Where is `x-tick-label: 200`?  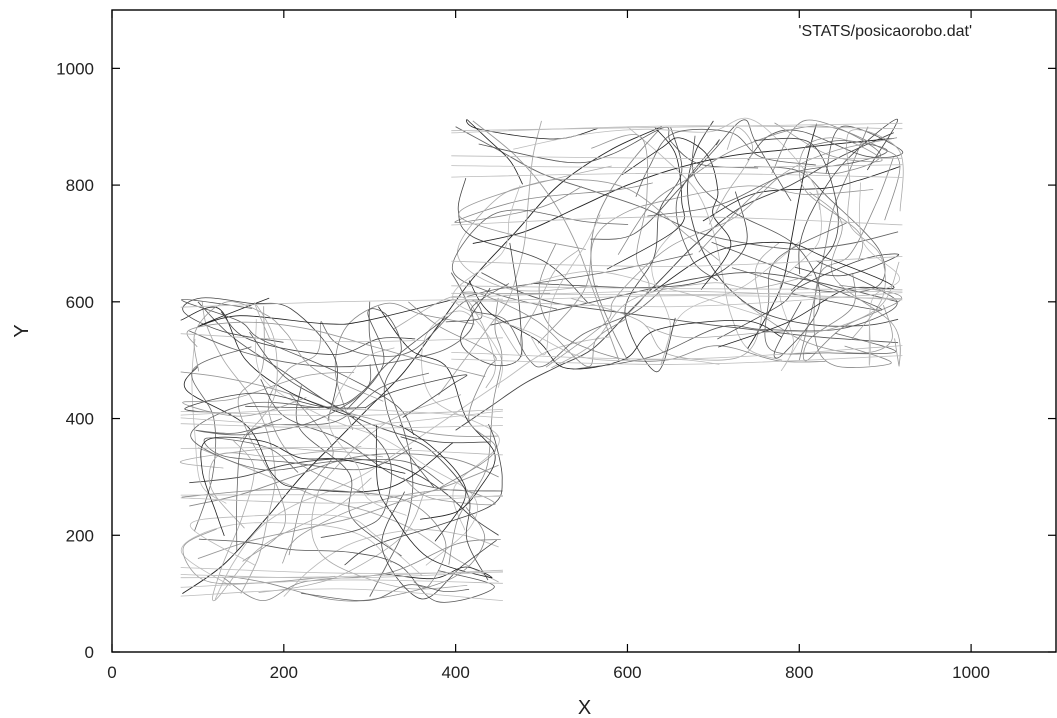
x-tick-label: 200 is located at coordinates (284, 672).